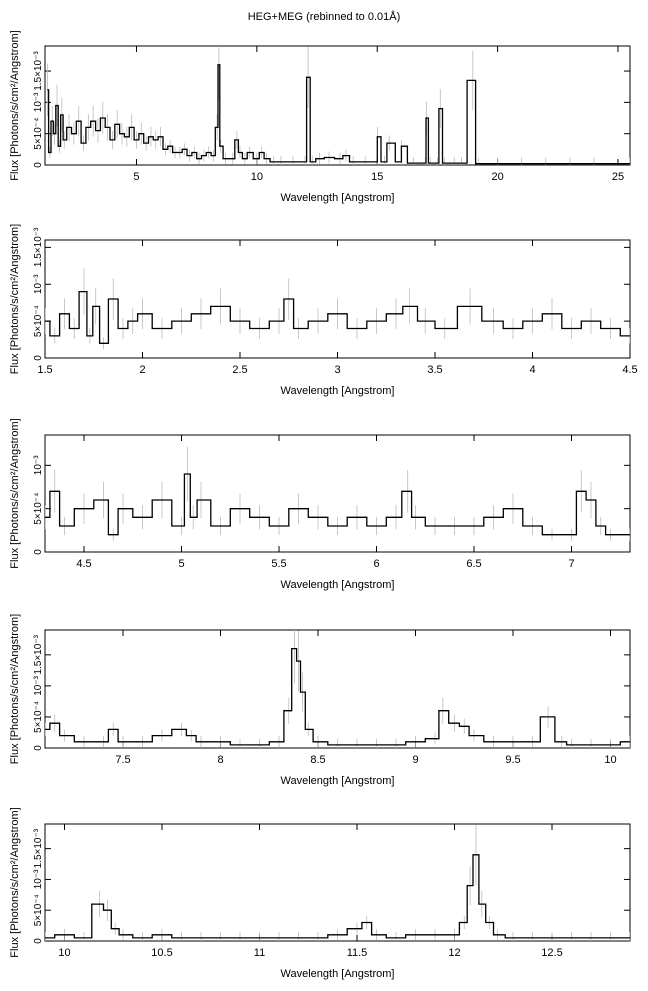 The image size is (648, 991). I want to click on x-tick-label: 9, so click(415, 760).